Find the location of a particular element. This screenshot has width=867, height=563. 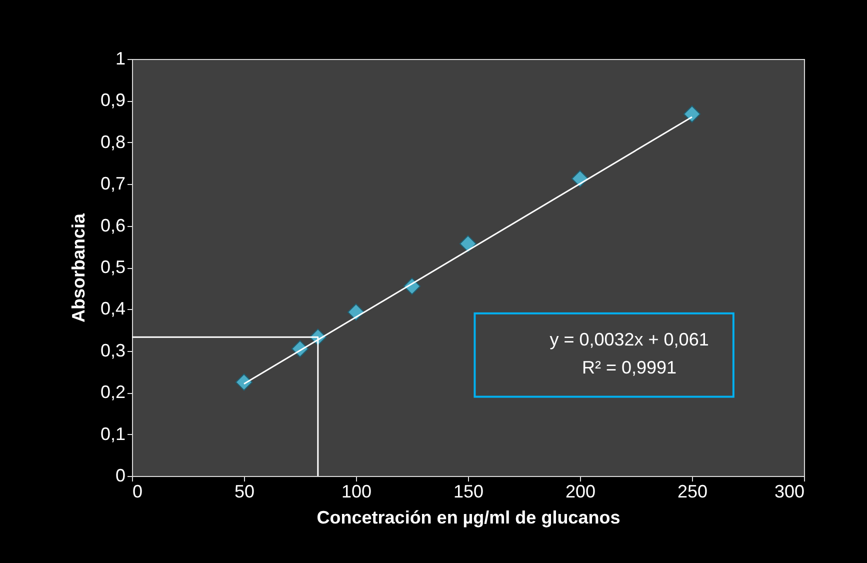

x-tick-label: 50 is located at coordinates (244, 492).